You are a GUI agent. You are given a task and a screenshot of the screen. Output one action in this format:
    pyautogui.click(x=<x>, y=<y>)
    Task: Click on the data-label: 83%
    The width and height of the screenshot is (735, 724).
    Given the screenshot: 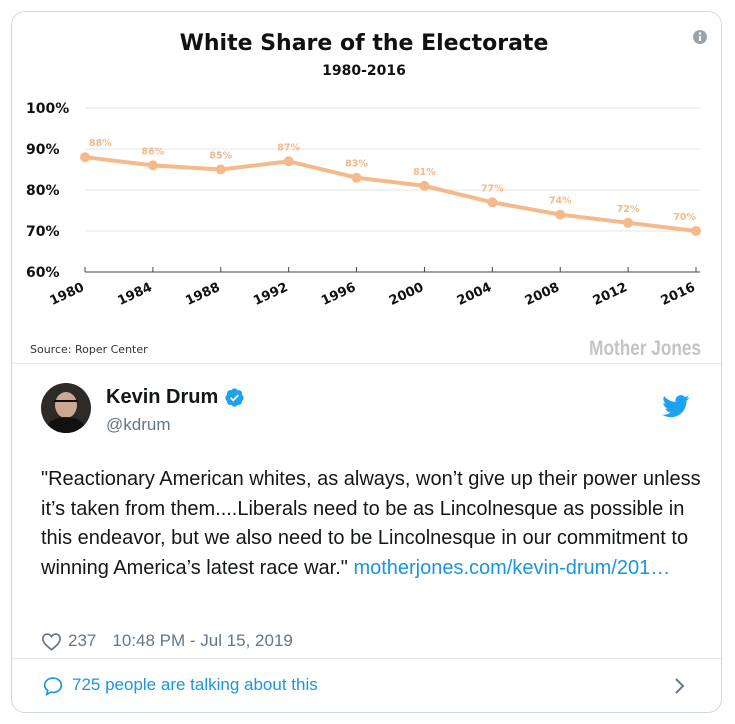 What is the action you would take?
    pyautogui.click(x=356, y=164)
    